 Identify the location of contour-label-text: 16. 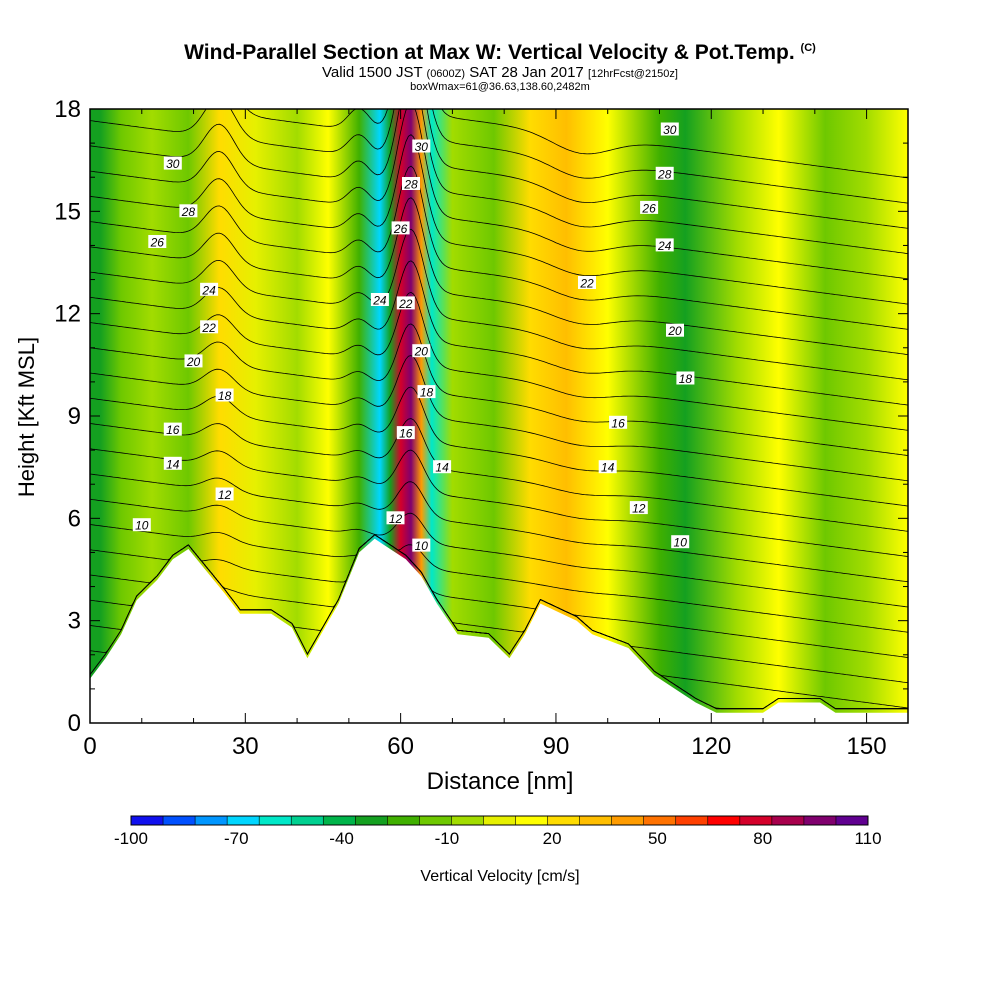
(173, 430).